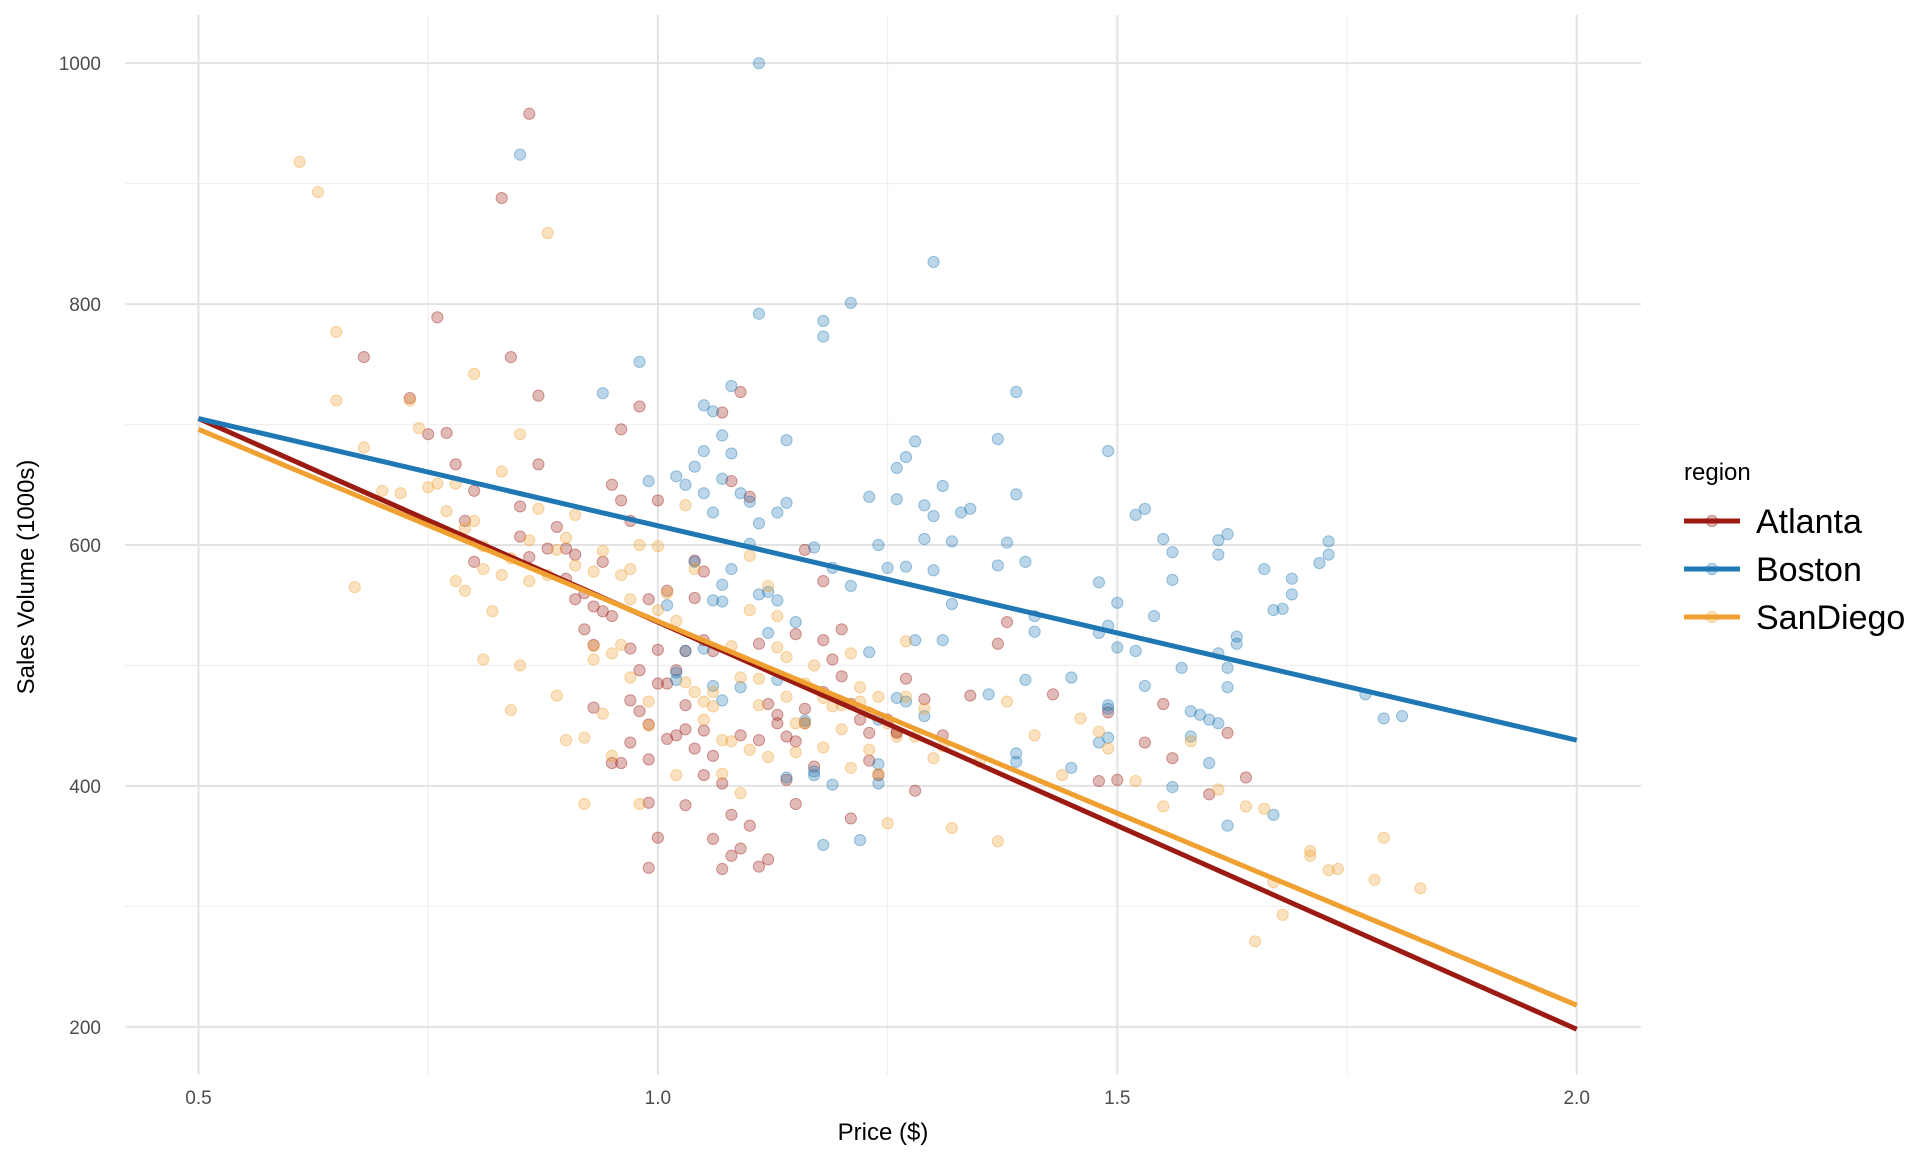  What do you see at coordinates (1712, 569) in the screenshot?
I see `legend-key-point-boston` at bounding box center [1712, 569].